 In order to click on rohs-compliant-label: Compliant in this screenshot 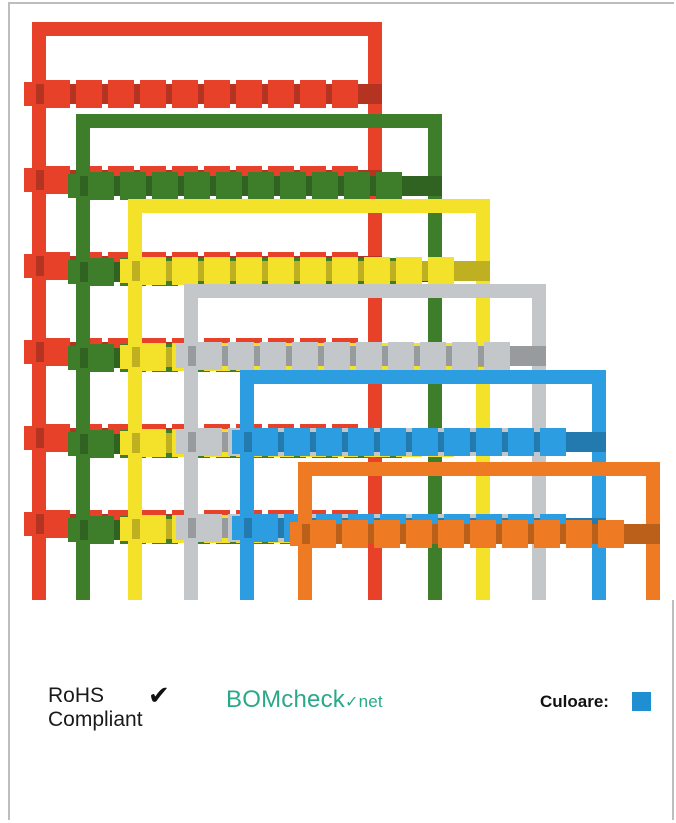, I will do `click(95, 719)`.